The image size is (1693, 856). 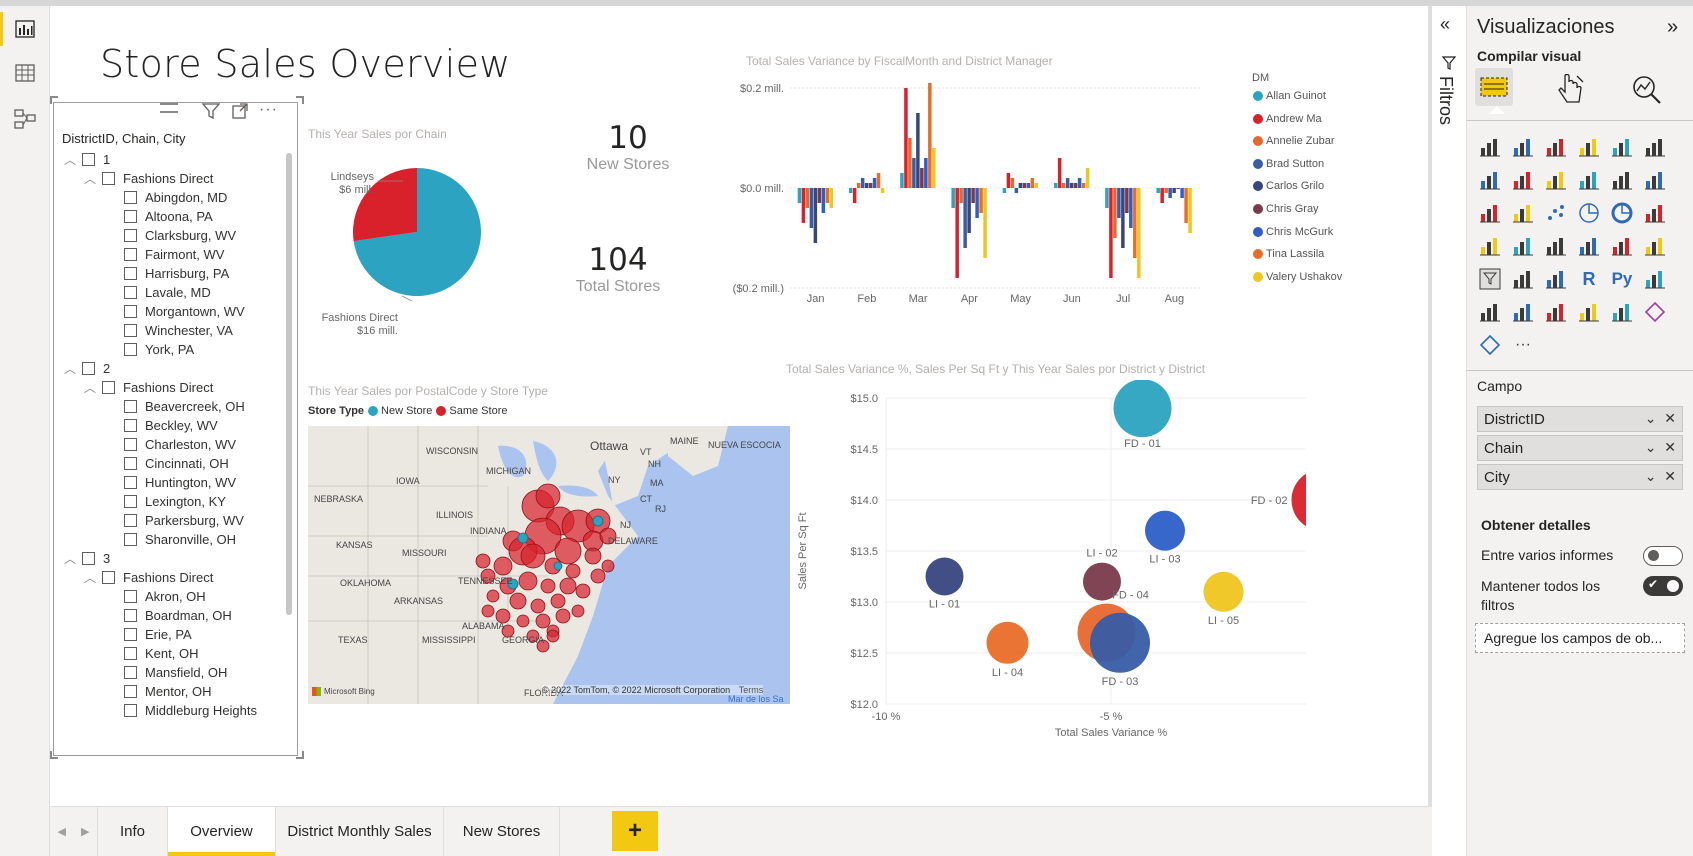 I want to click on donut-icon, so click(x=1622, y=213).